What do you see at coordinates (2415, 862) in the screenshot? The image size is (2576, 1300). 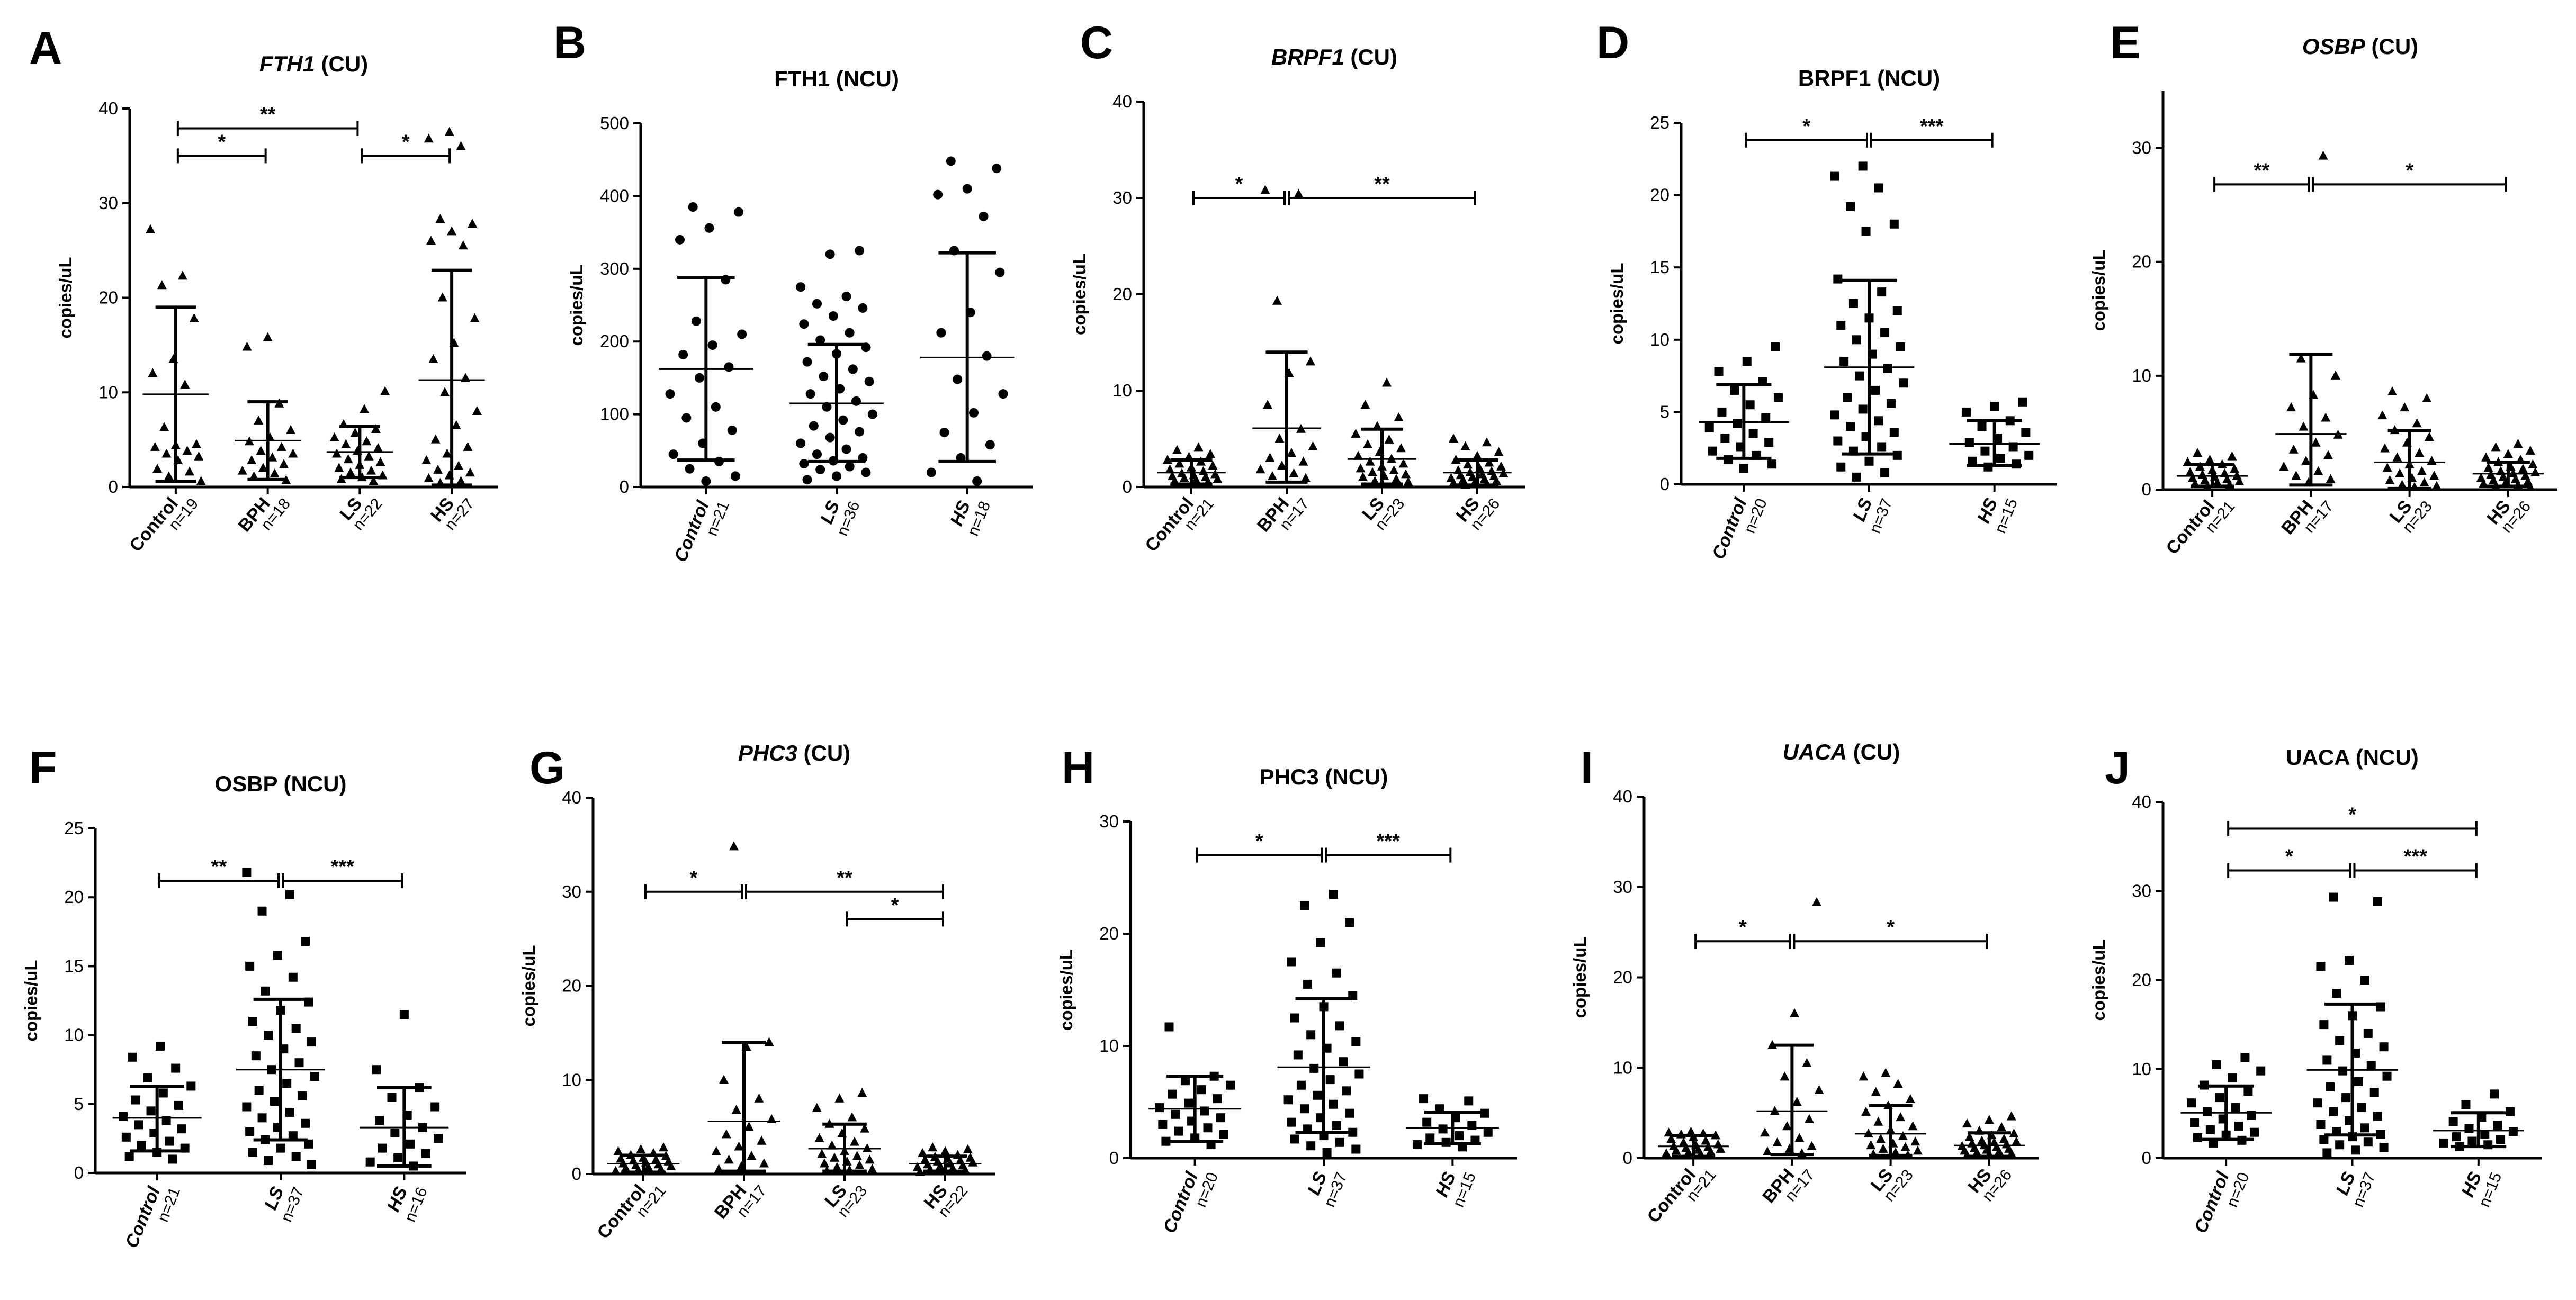 I see `significance-bracket: ***` at bounding box center [2415, 862].